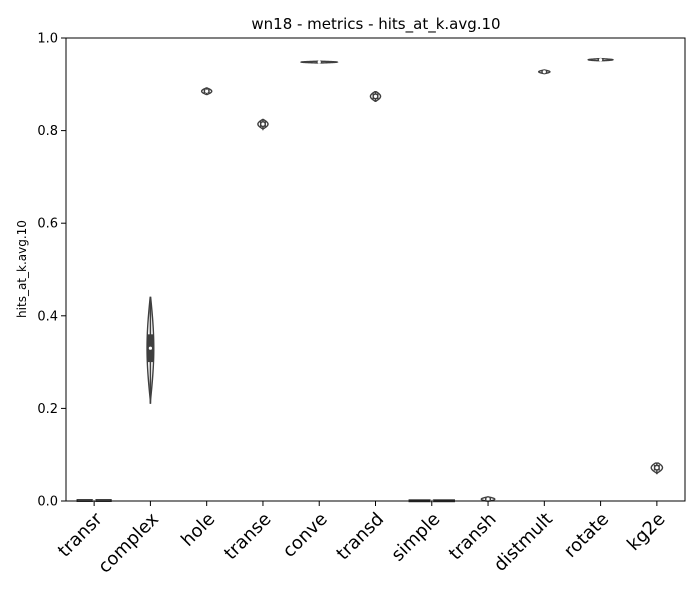  What do you see at coordinates (646, 532) in the screenshot?
I see `x-tick-label-kg2e: kg2e` at bounding box center [646, 532].